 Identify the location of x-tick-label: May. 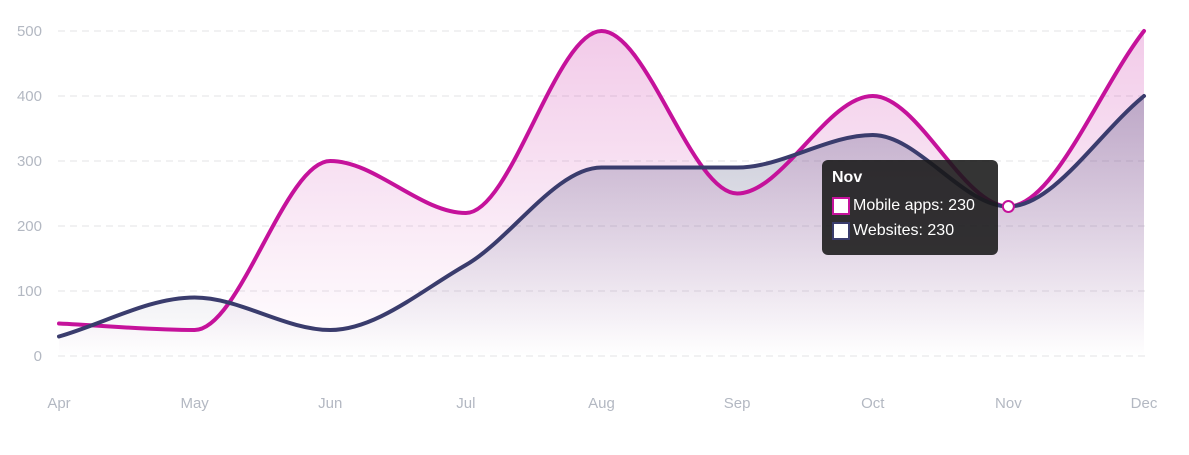
(194, 403).